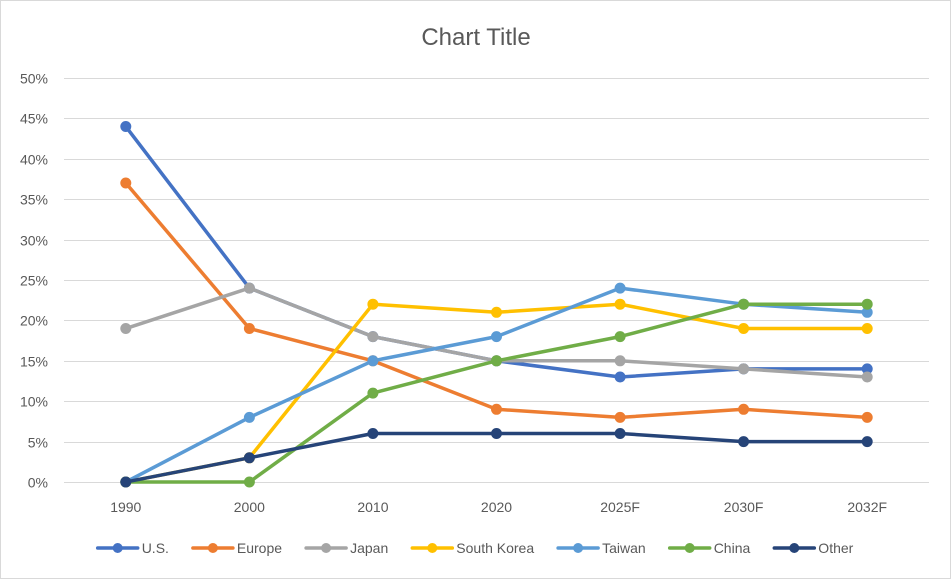 The width and height of the screenshot is (951, 579). Describe the element at coordinates (732, 548) in the screenshot. I see `legend-label: China` at that location.